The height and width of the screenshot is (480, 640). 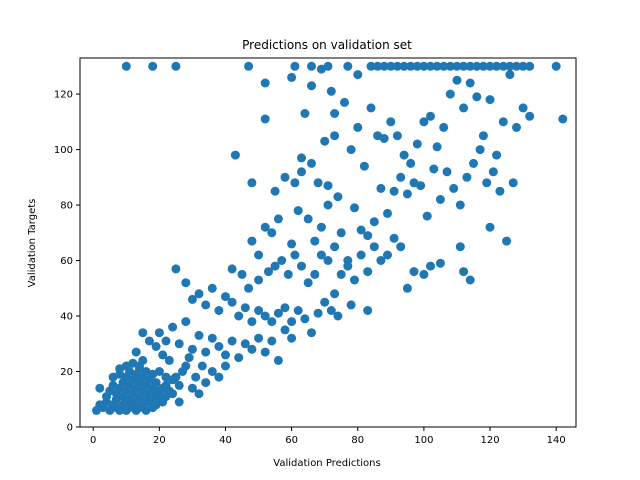 What do you see at coordinates (327, 45) in the screenshot?
I see `chart-title: Predictions on validation set` at bounding box center [327, 45].